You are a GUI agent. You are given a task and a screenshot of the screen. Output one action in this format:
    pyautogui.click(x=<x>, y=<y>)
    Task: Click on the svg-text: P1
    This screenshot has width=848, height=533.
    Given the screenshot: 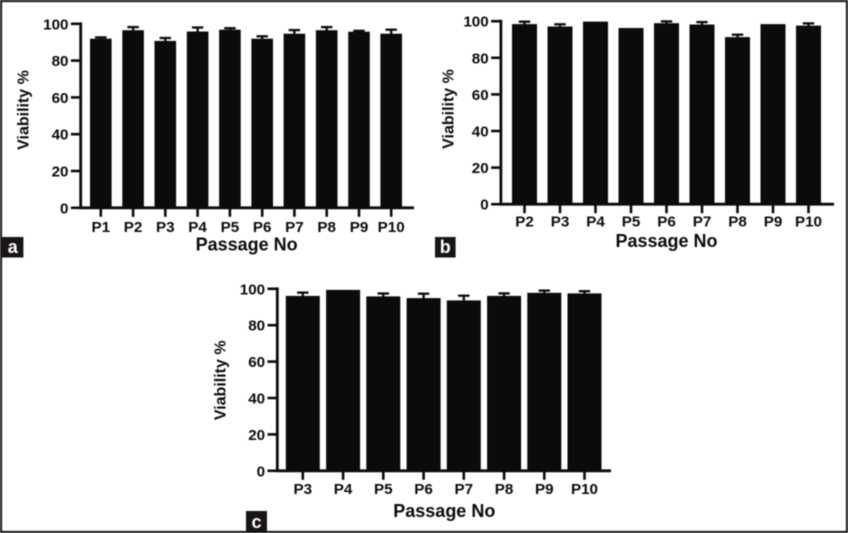 What is the action you would take?
    pyautogui.click(x=101, y=227)
    